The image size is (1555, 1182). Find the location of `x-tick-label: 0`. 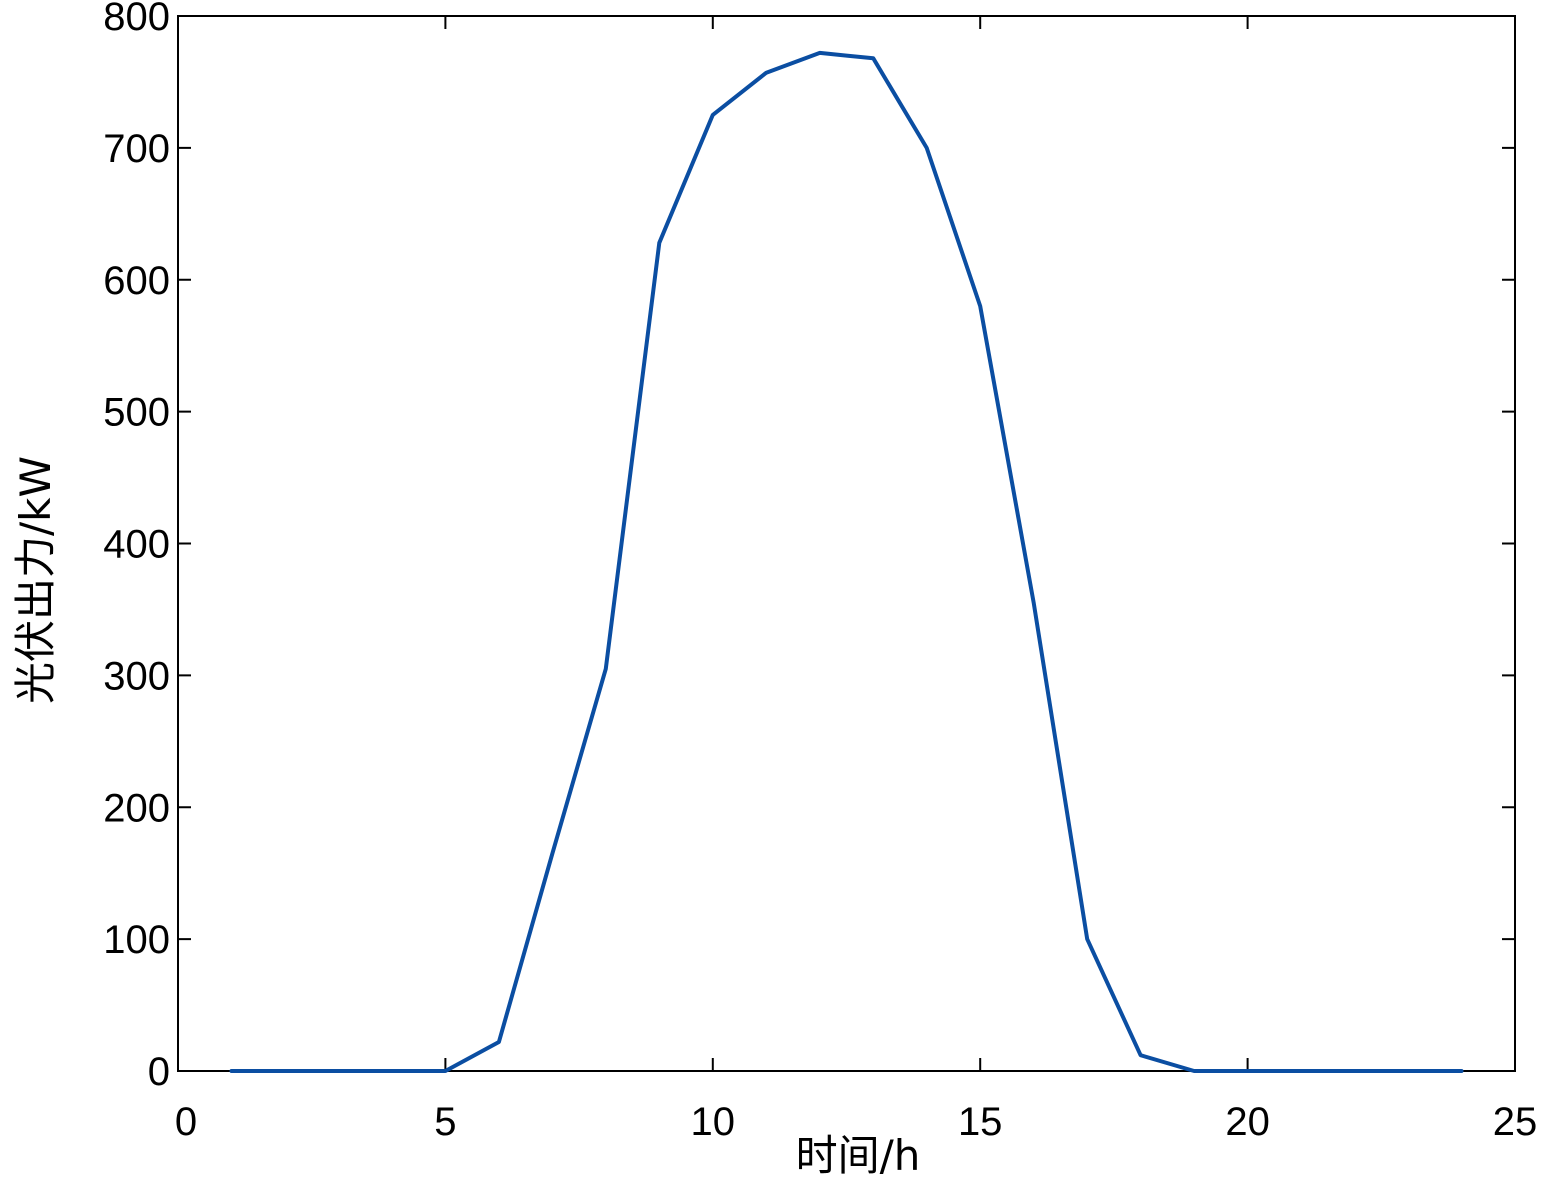

x-tick-label: 0 is located at coordinates (186, 1122).